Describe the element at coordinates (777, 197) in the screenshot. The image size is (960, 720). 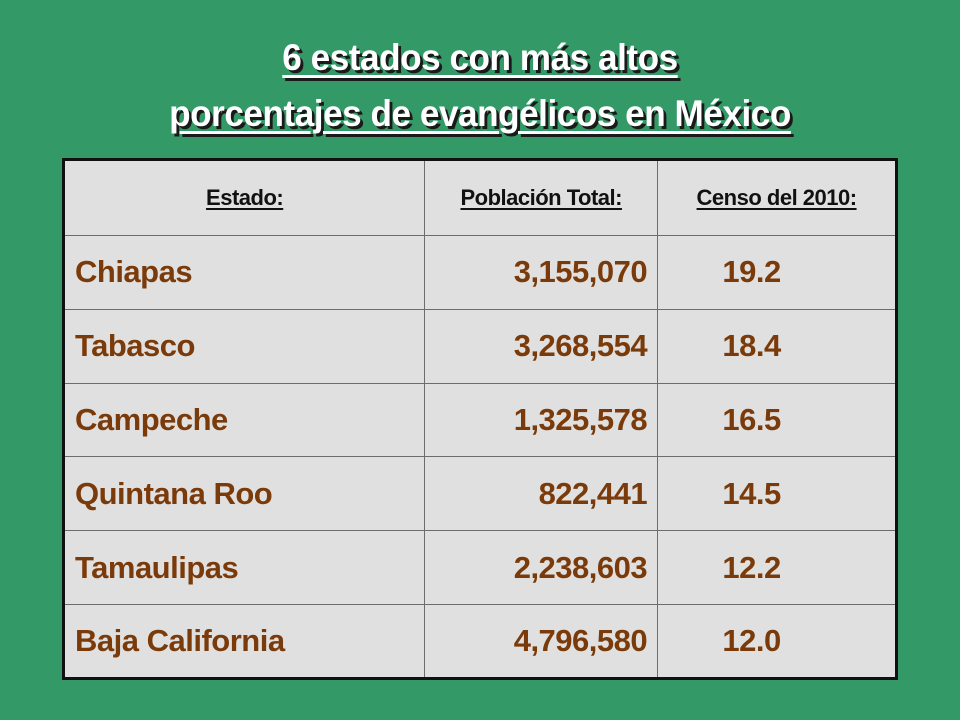
I see `header-censo-2010: Censo del 2010:` at that location.